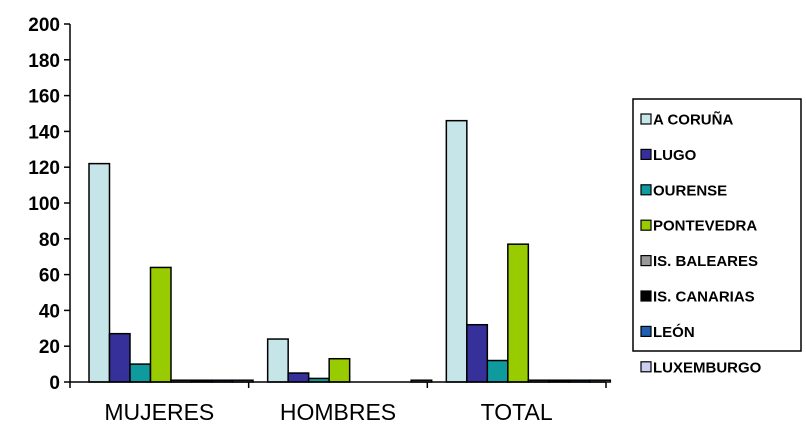 Image resolution: width=806 pixels, height=428 pixels. What do you see at coordinates (690, 190) in the screenshot?
I see `legend-label: OURENSE` at bounding box center [690, 190].